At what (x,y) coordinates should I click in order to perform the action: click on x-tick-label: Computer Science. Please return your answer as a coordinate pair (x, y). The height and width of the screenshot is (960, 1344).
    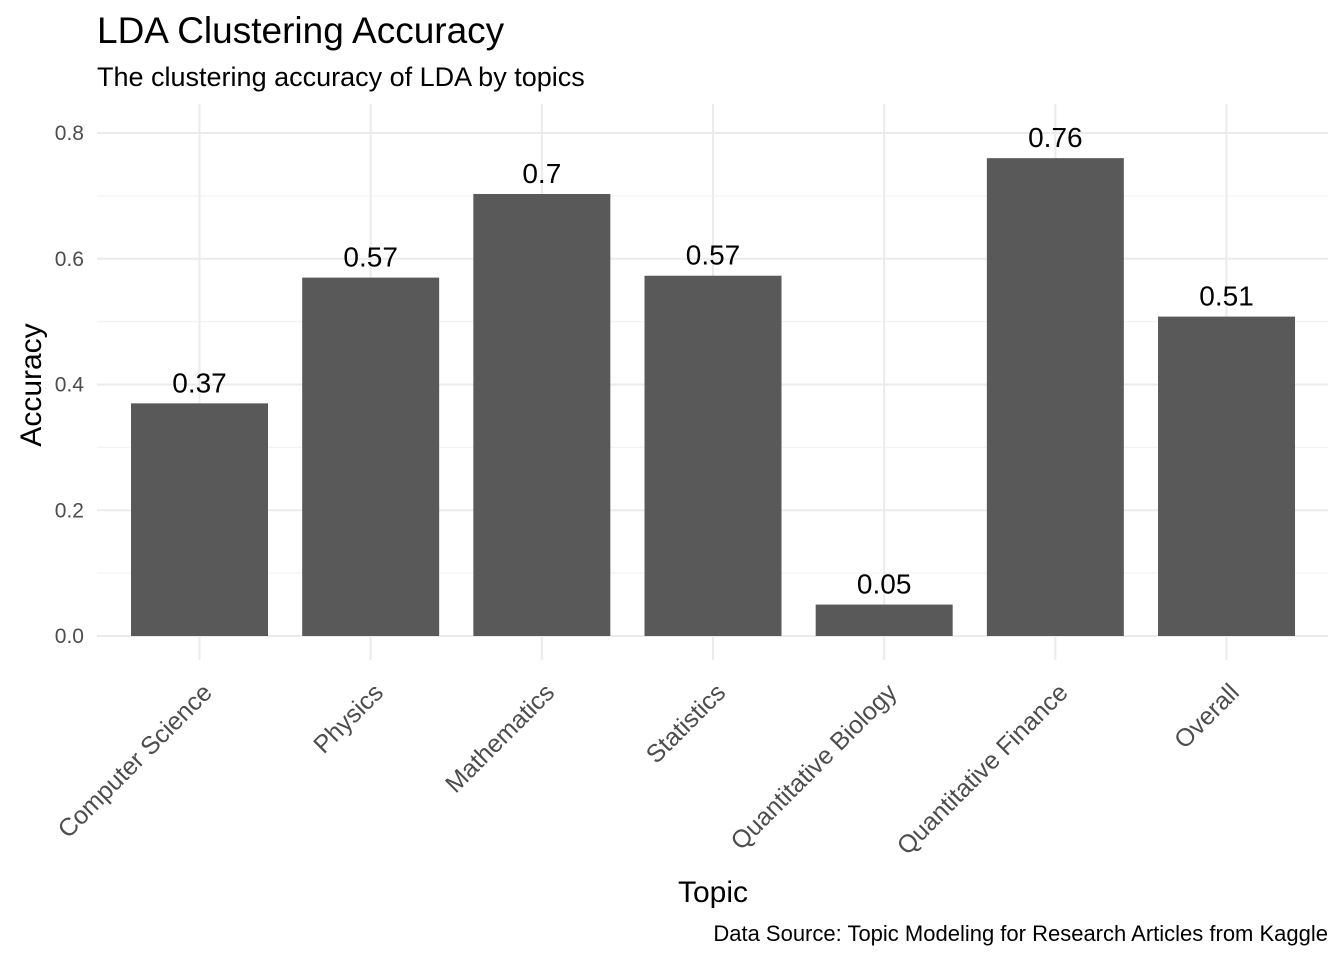
    Looking at the image, I should click on (135, 760).